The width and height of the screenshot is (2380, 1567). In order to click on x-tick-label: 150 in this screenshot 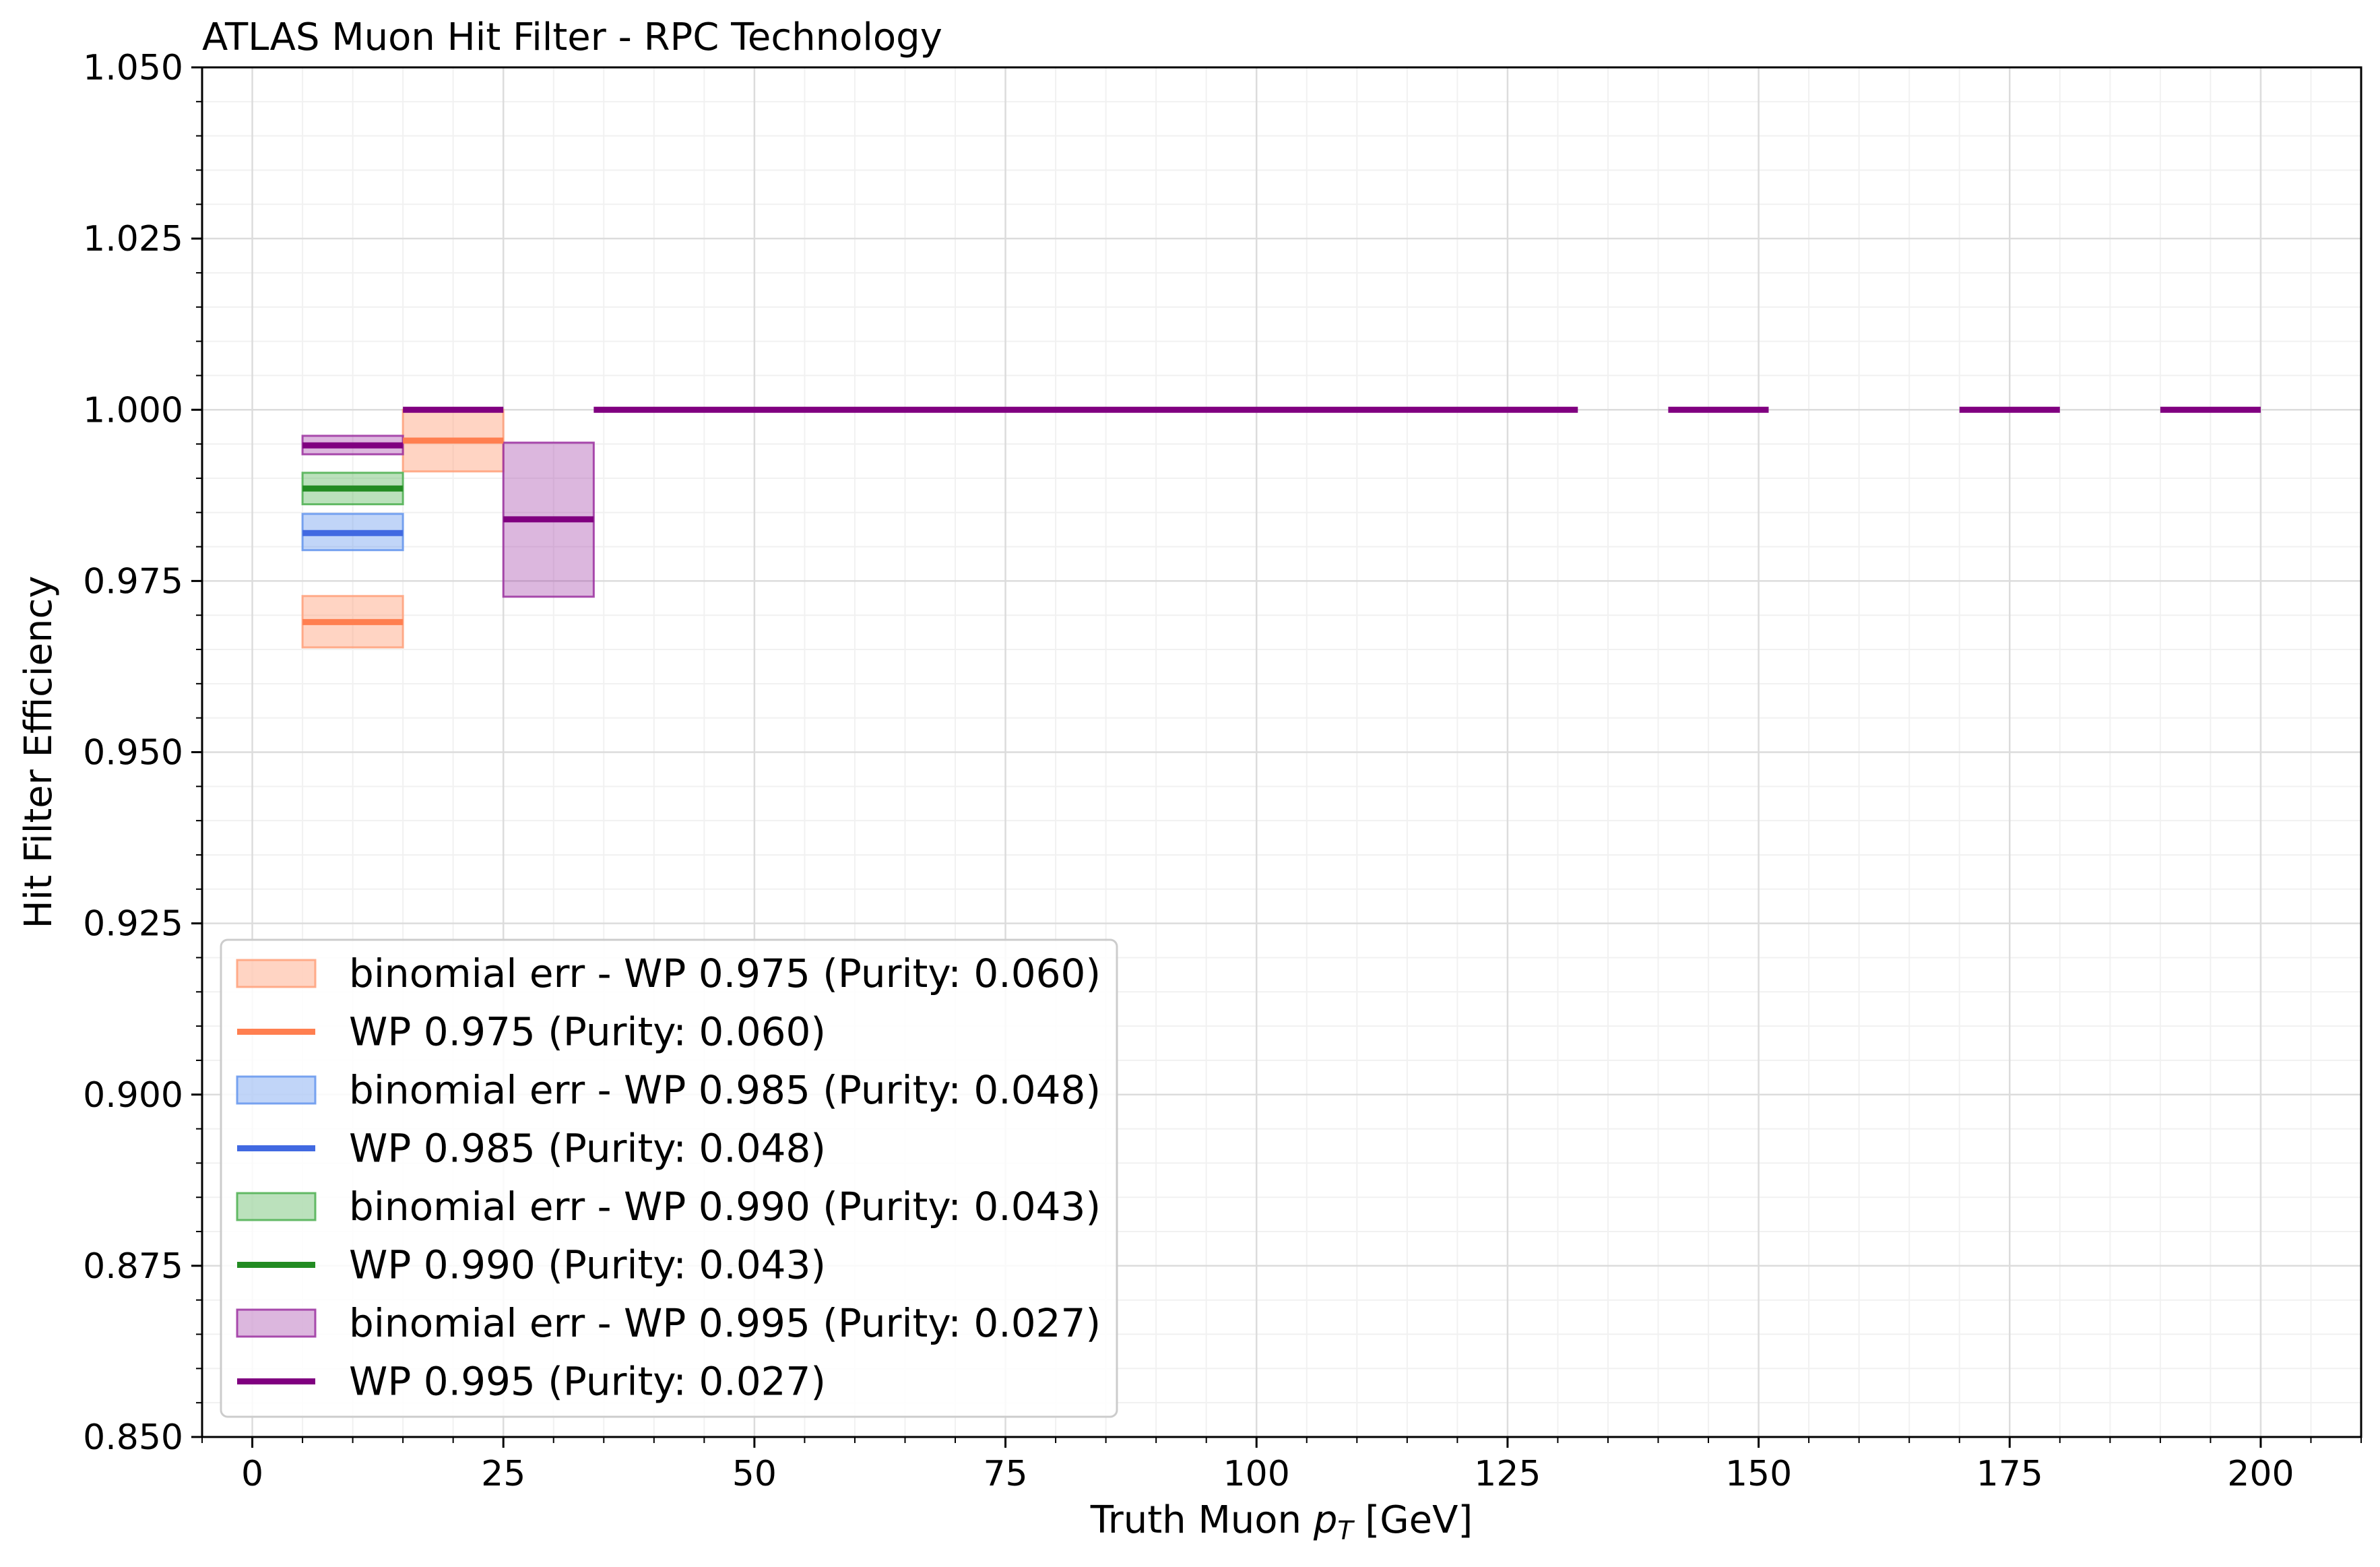, I will do `click(1759, 1474)`.